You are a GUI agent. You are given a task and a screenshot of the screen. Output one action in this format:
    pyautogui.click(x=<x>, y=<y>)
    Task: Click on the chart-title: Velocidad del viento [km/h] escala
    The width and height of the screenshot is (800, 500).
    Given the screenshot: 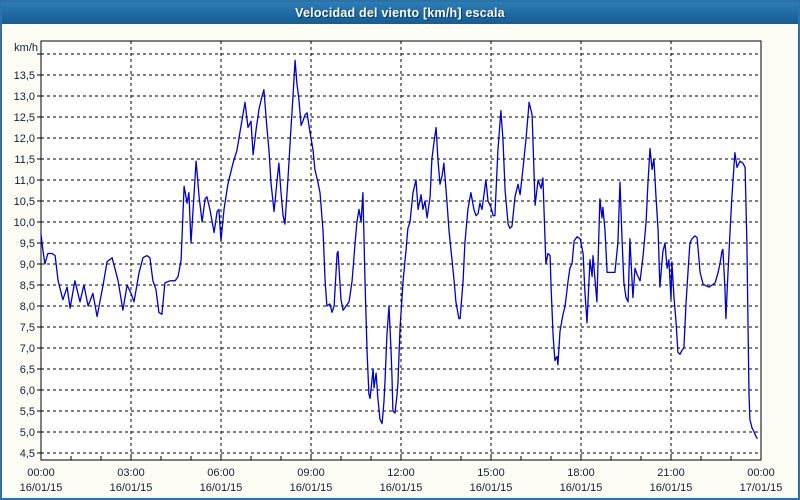 What is the action you would take?
    pyautogui.click(x=400, y=13)
    